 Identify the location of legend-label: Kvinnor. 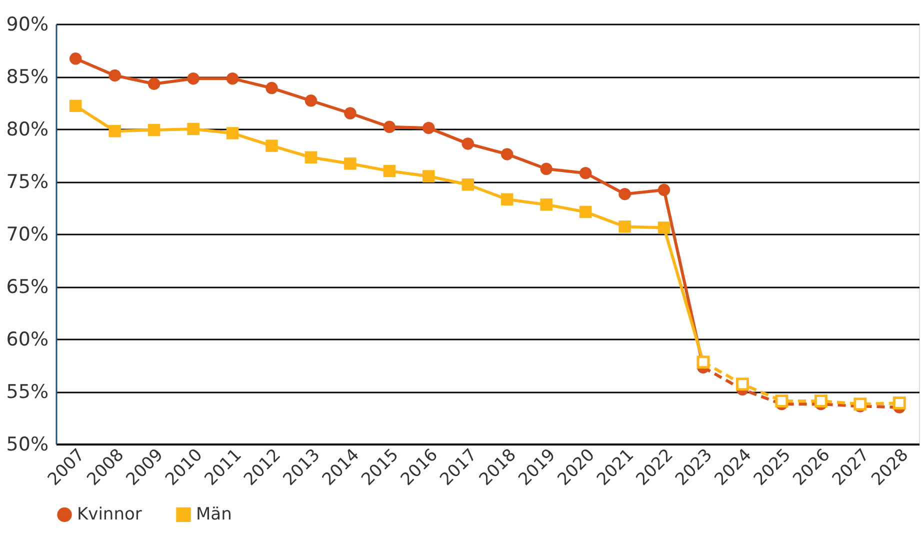
(109, 514).